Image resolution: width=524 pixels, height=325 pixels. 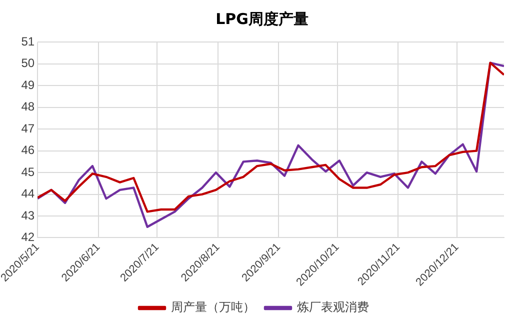 What do you see at coordinates (28, 150) in the screenshot?
I see `y-tick-label: 46` at bounding box center [28, 150].